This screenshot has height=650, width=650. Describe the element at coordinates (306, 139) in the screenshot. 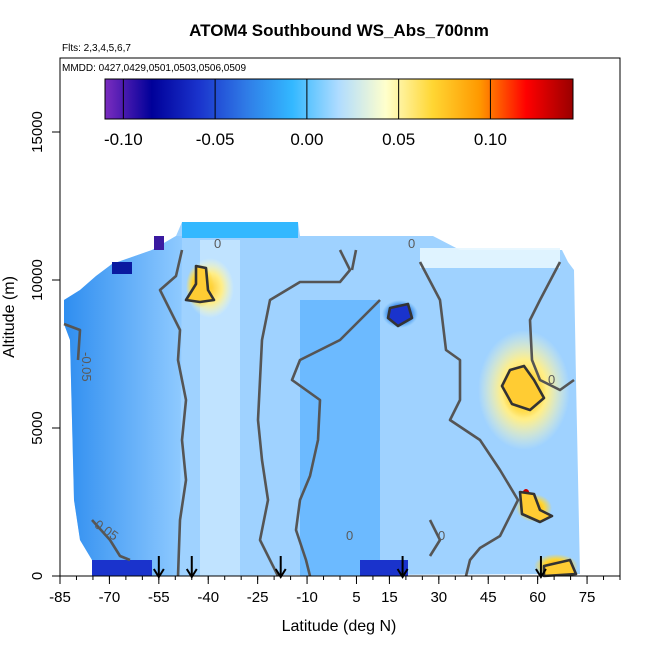

I see `colorbar-tick-label: 0.00` at that location.